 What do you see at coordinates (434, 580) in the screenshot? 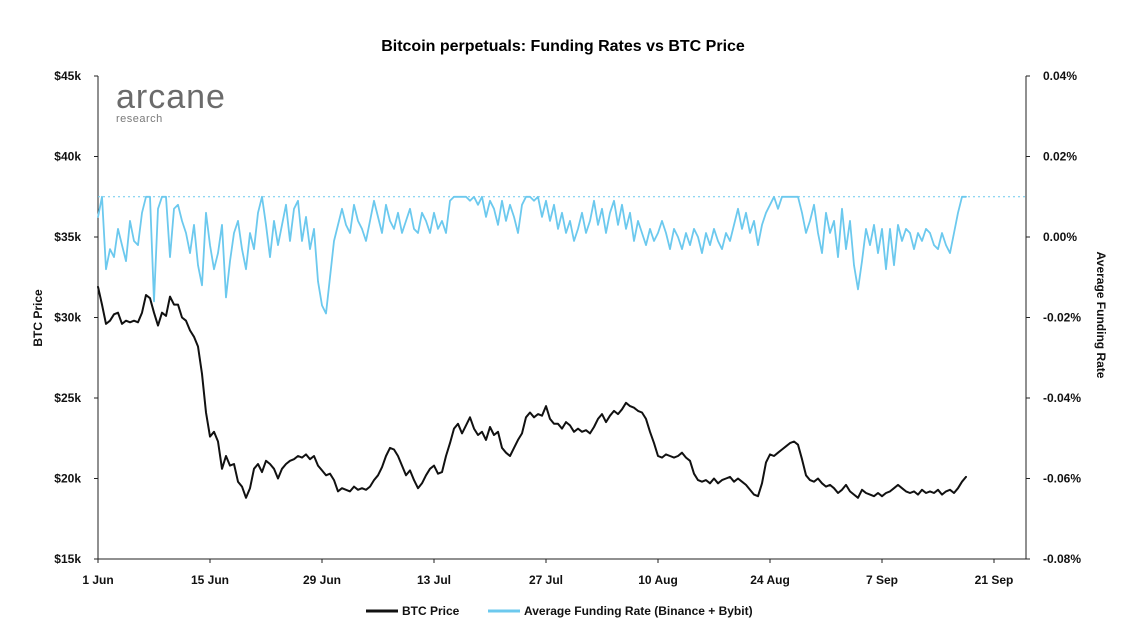
I see `x-tick-label: 13 Jul` at bounding box center [434, 580].